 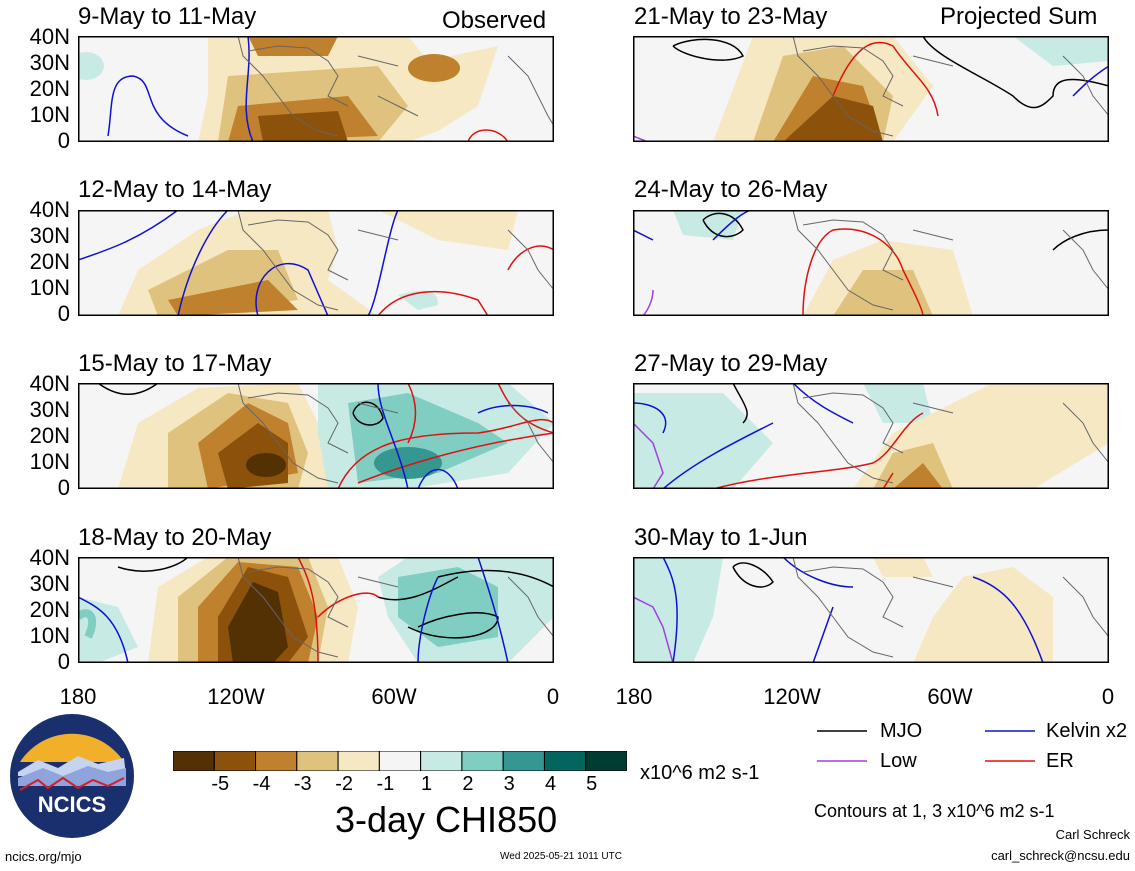 What do you see at coordinates (78, 696) in the screenshot?
I see `xtick-180-left: 180` at bounding box center [78, 696].